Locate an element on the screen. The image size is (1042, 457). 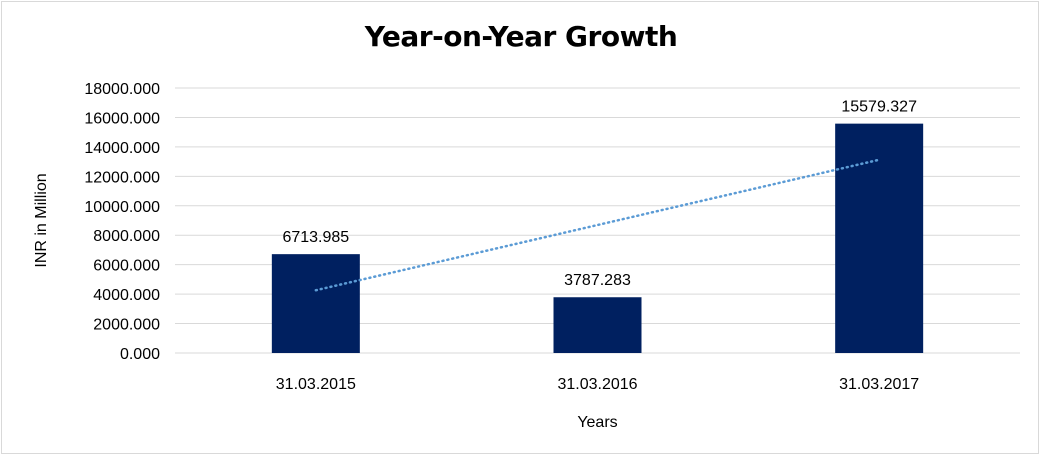
y-tick-label: 16000.000 is located at coordinates (122, 118).